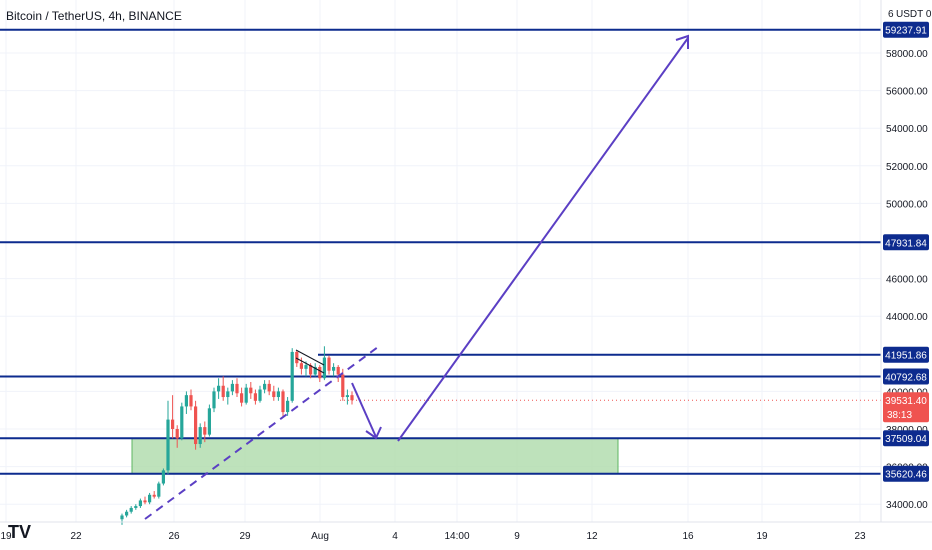 This screenshot has width=932, height=550. What do you see at coordinates (373, 433) in the screenshot?
I see `arrowhead-down-icon` at bounding box center [373, 433].